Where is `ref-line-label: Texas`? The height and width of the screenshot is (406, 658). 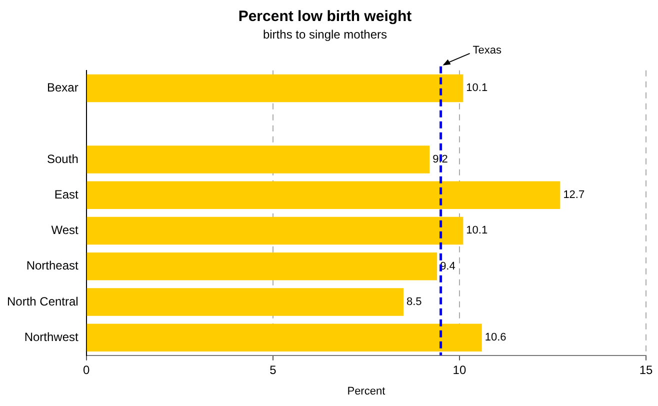
ref-line-label: Texas is located at coordinates (487, 50).